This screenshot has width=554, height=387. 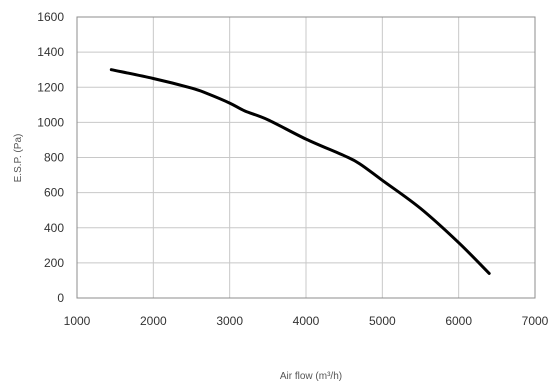 What do you see at coordinates (50, 87) in the screenshot?
I see `y-tick-label: 1200` at bounding box center [50, 87].